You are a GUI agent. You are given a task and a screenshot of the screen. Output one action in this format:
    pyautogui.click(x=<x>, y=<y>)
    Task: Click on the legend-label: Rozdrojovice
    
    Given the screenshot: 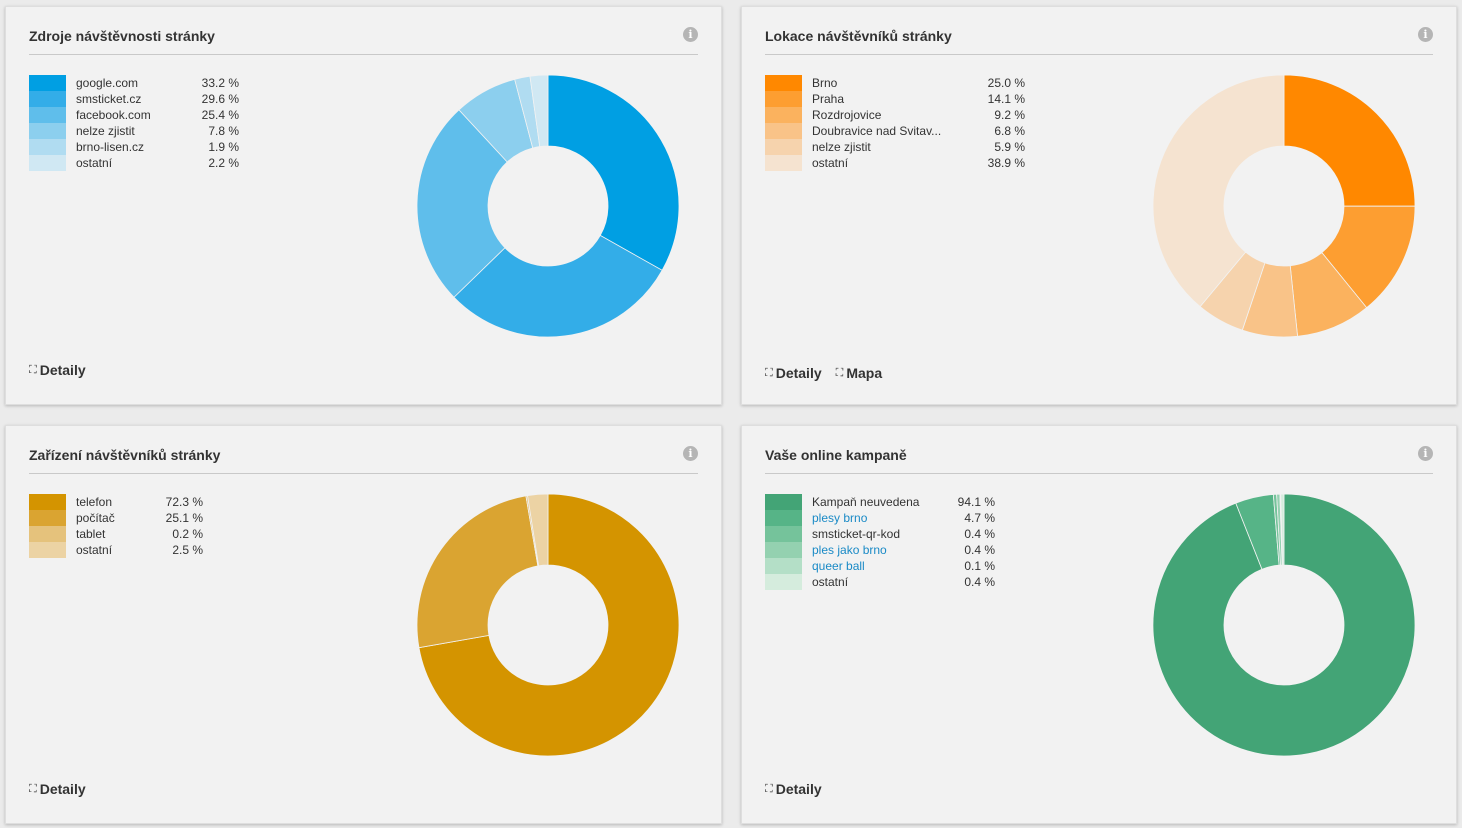 What is the action you would take?
    pyautogui.click(x=847, y=115)
    